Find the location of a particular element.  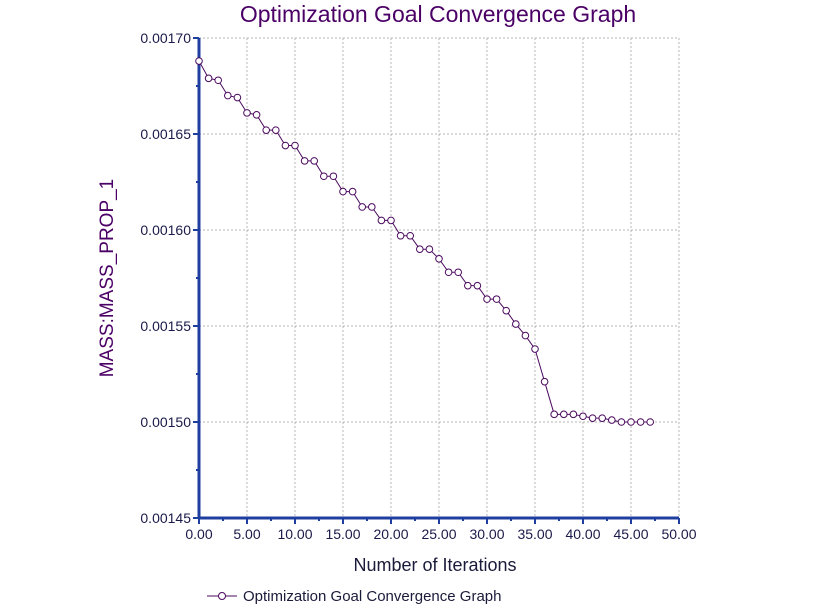

y-tick-label: 0.00145 is located at coordinates (165, 518).